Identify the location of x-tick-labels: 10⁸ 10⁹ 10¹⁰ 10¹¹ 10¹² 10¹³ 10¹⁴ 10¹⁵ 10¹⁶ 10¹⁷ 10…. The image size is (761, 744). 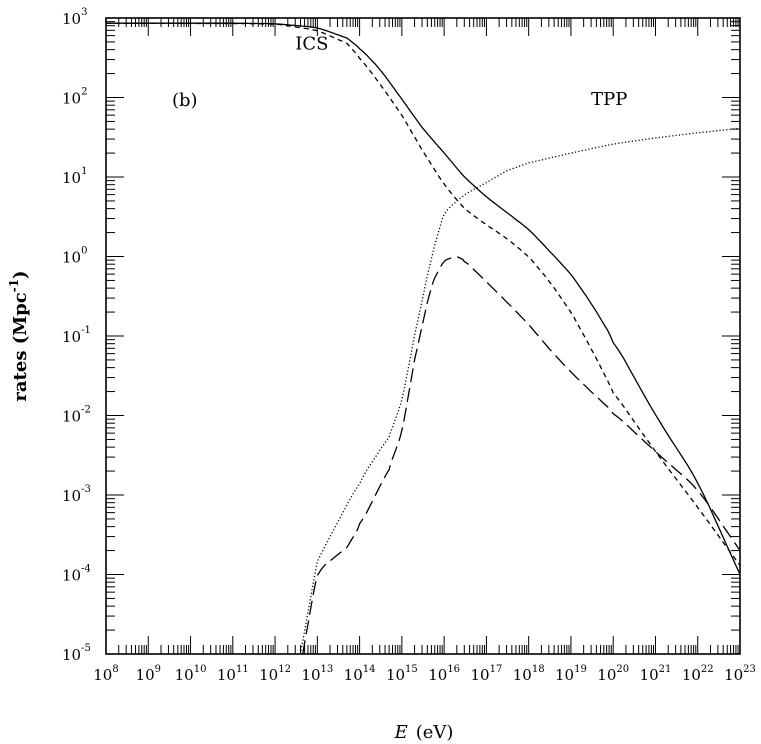
(424, 674).